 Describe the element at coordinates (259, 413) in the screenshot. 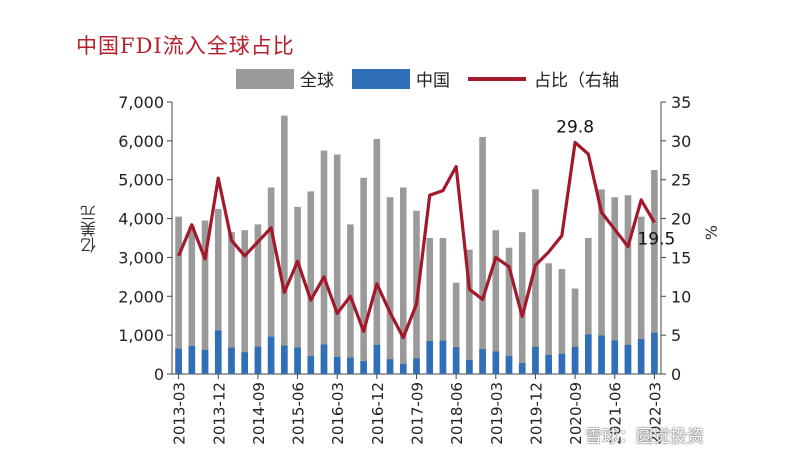

I see `x-tick-label: 2014-09` at that location.